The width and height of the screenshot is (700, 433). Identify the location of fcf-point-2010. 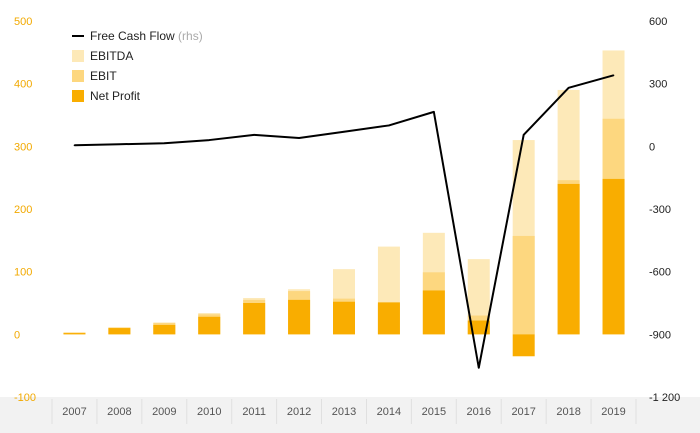
(209, 140).